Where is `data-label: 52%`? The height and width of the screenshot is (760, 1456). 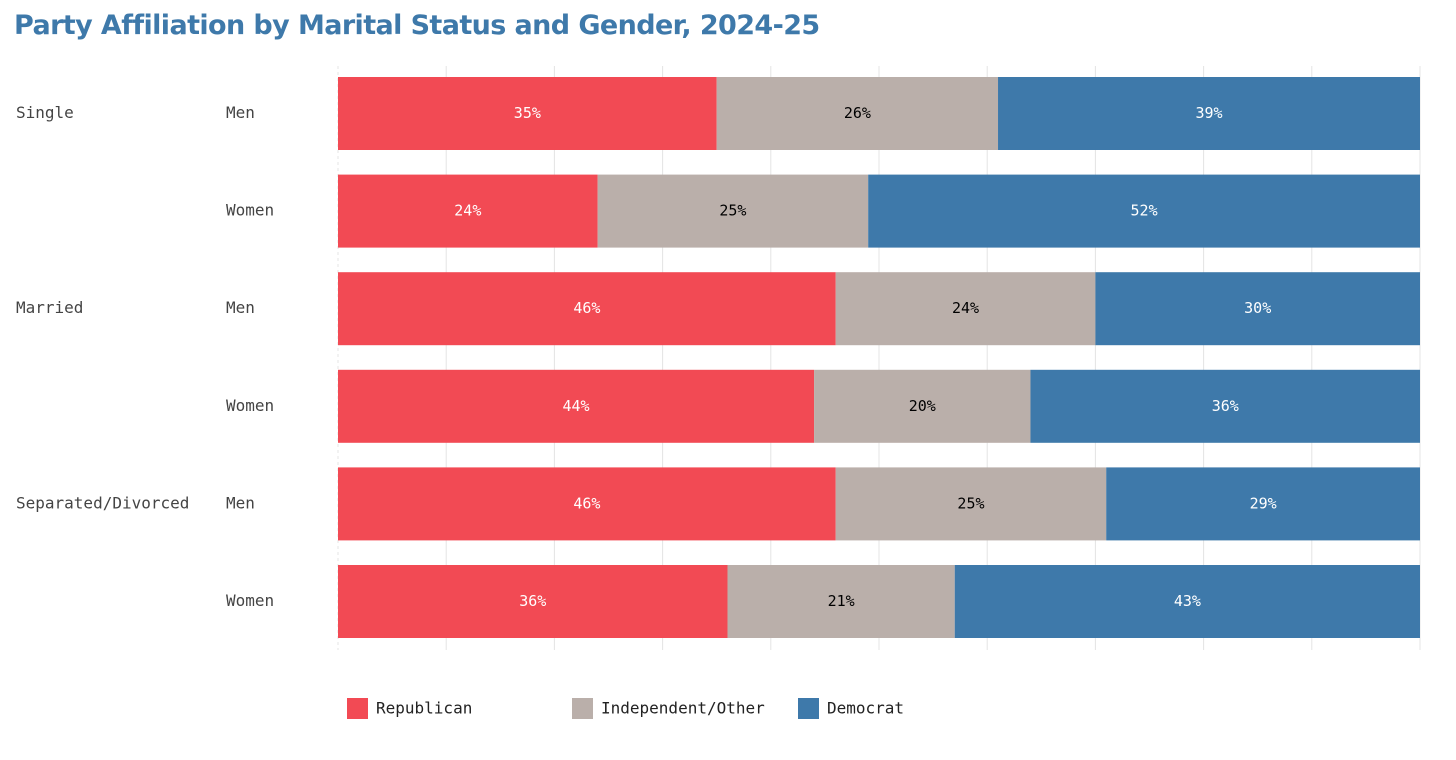
data-label: 52% is located at coordinates (1144, 211).